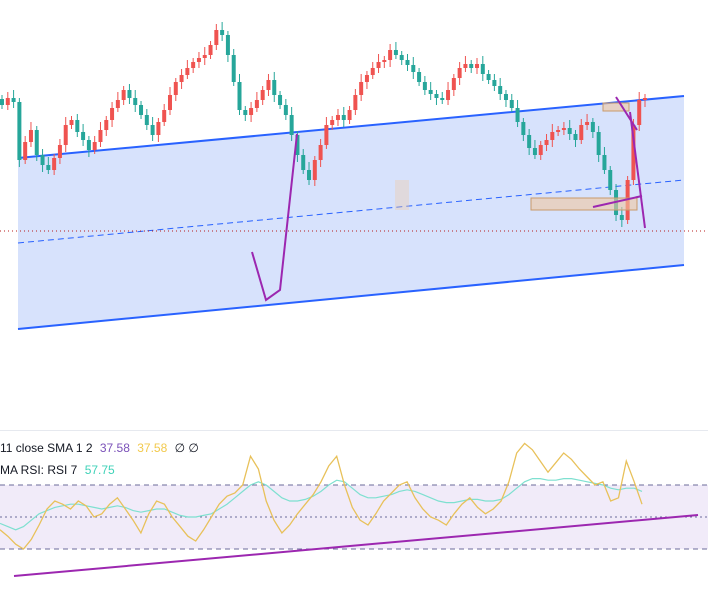  Describe the element at coordinates (39, 470) in the screenshot. I see `rsi-legend-label: MA RSI: RSI 7` at that location.